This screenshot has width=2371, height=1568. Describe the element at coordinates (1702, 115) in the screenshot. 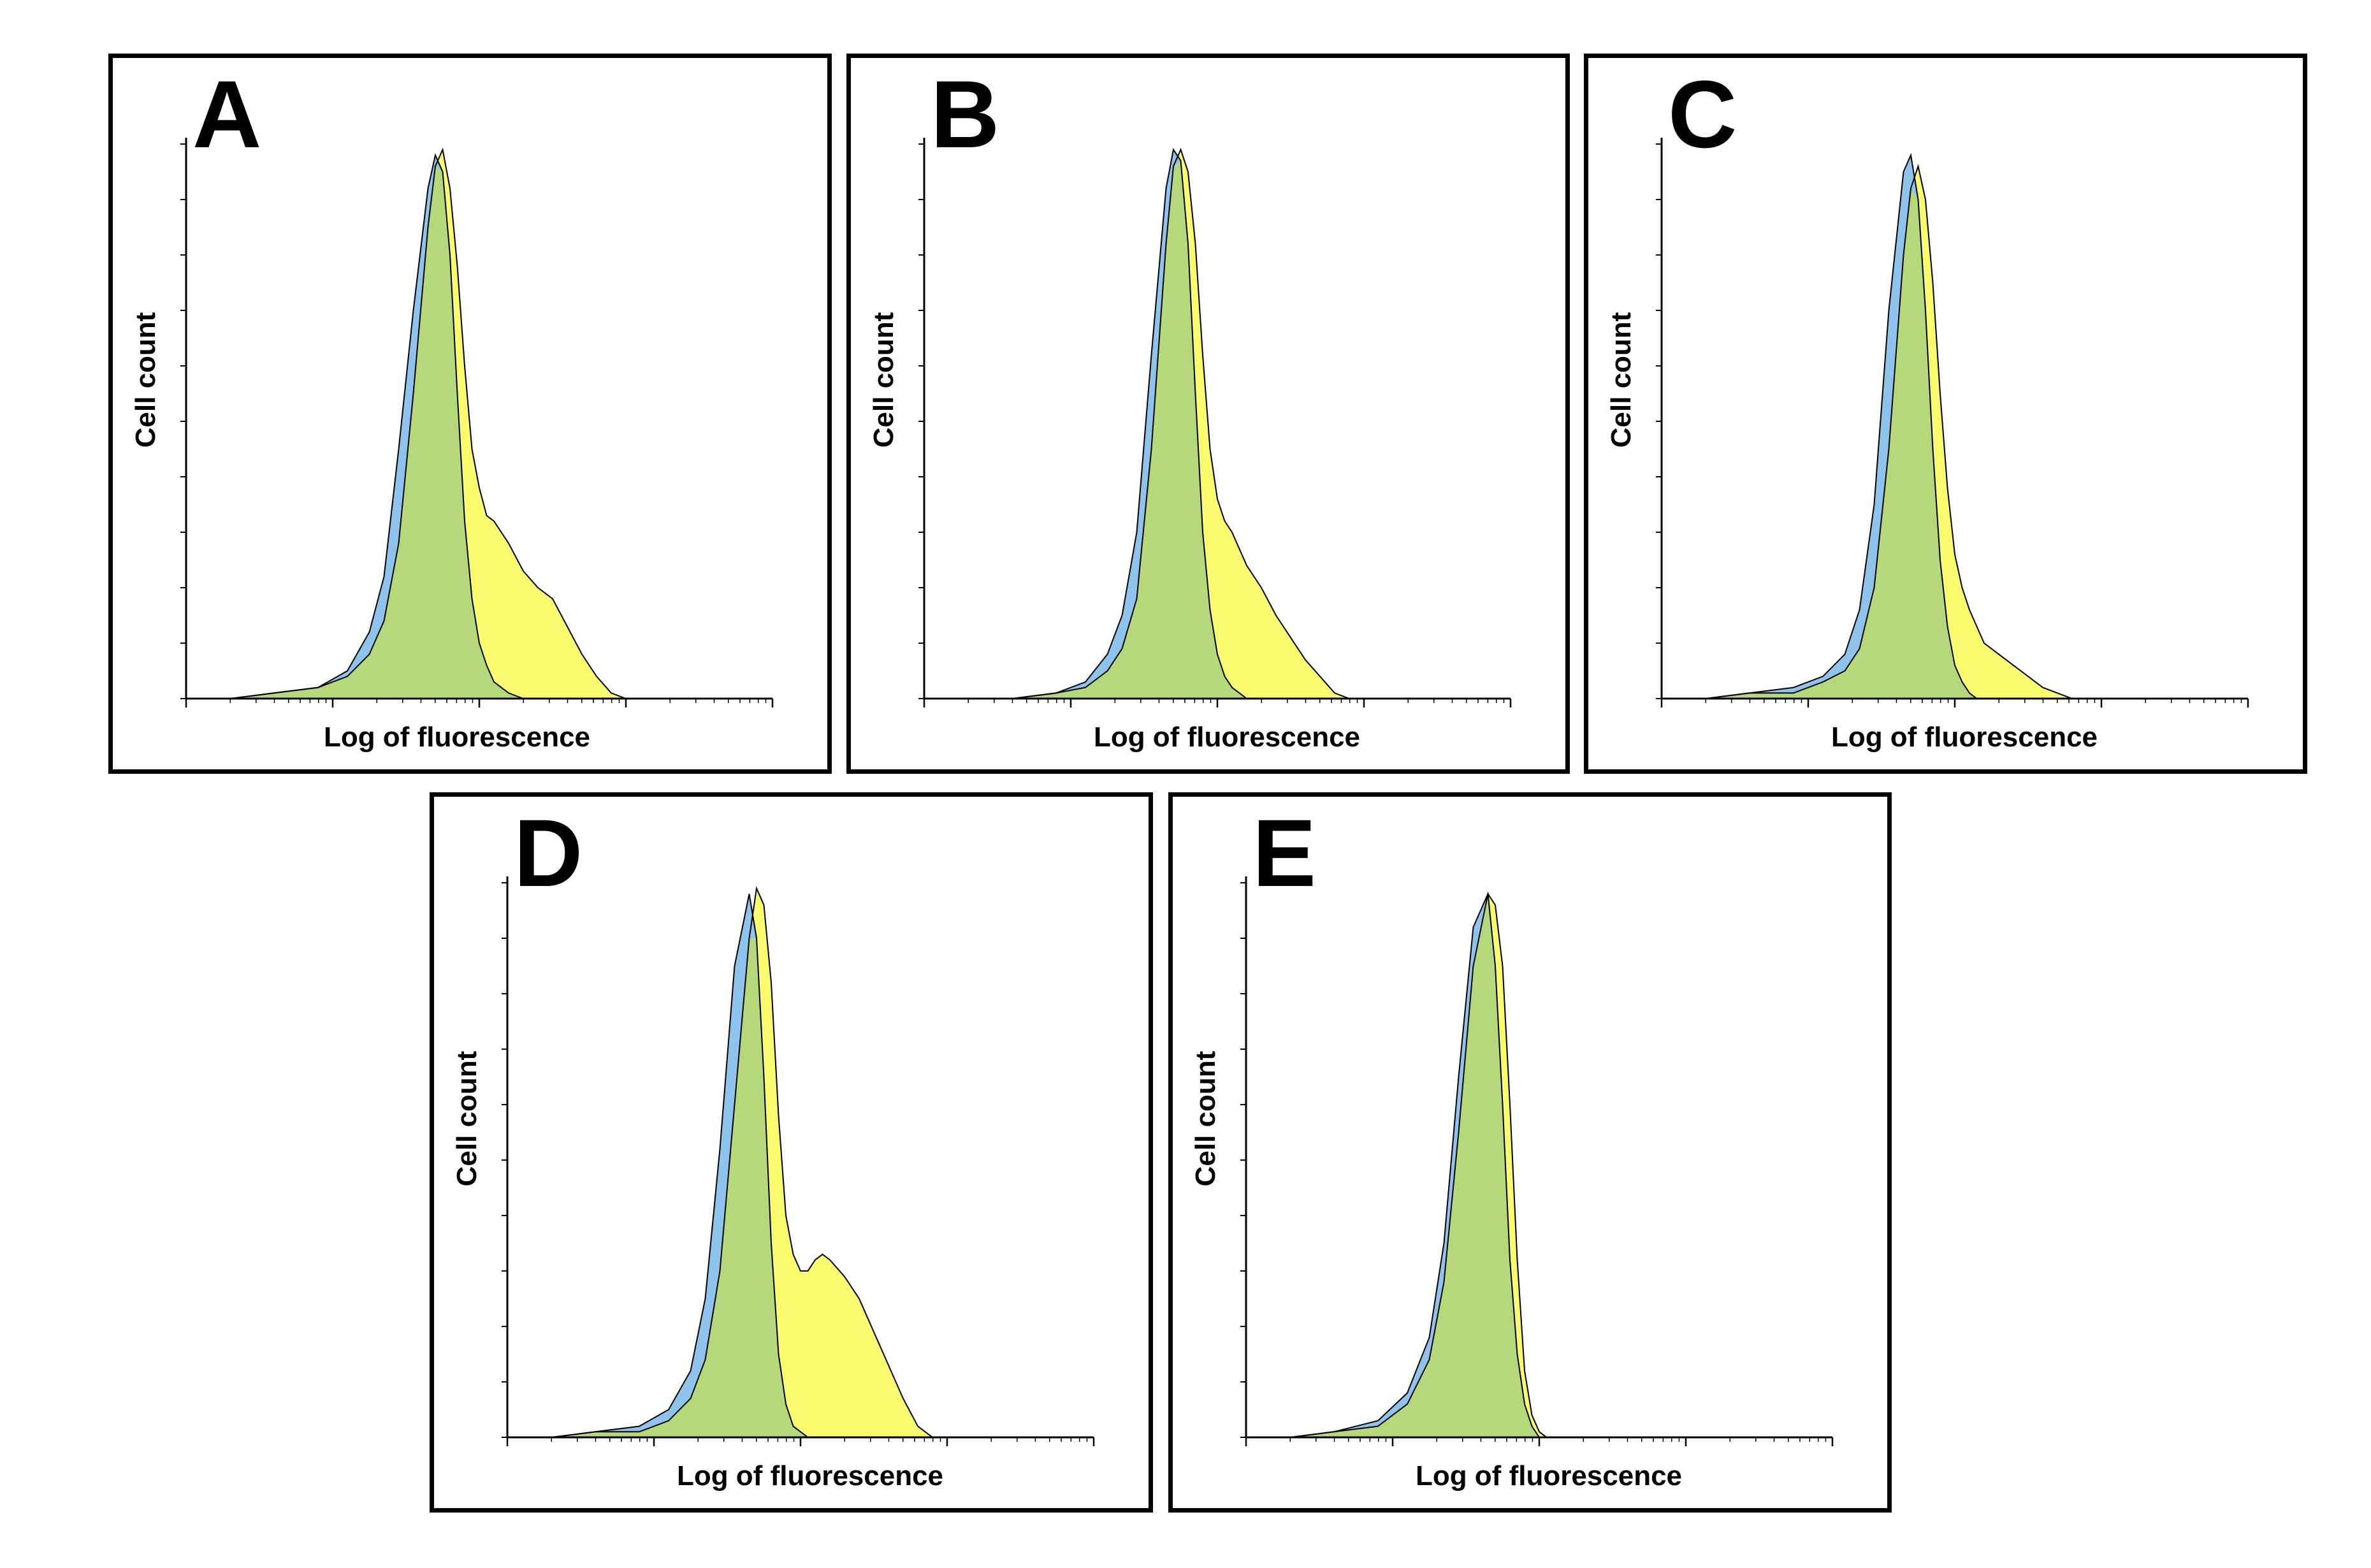

I see `panel-letter: C` at that location.